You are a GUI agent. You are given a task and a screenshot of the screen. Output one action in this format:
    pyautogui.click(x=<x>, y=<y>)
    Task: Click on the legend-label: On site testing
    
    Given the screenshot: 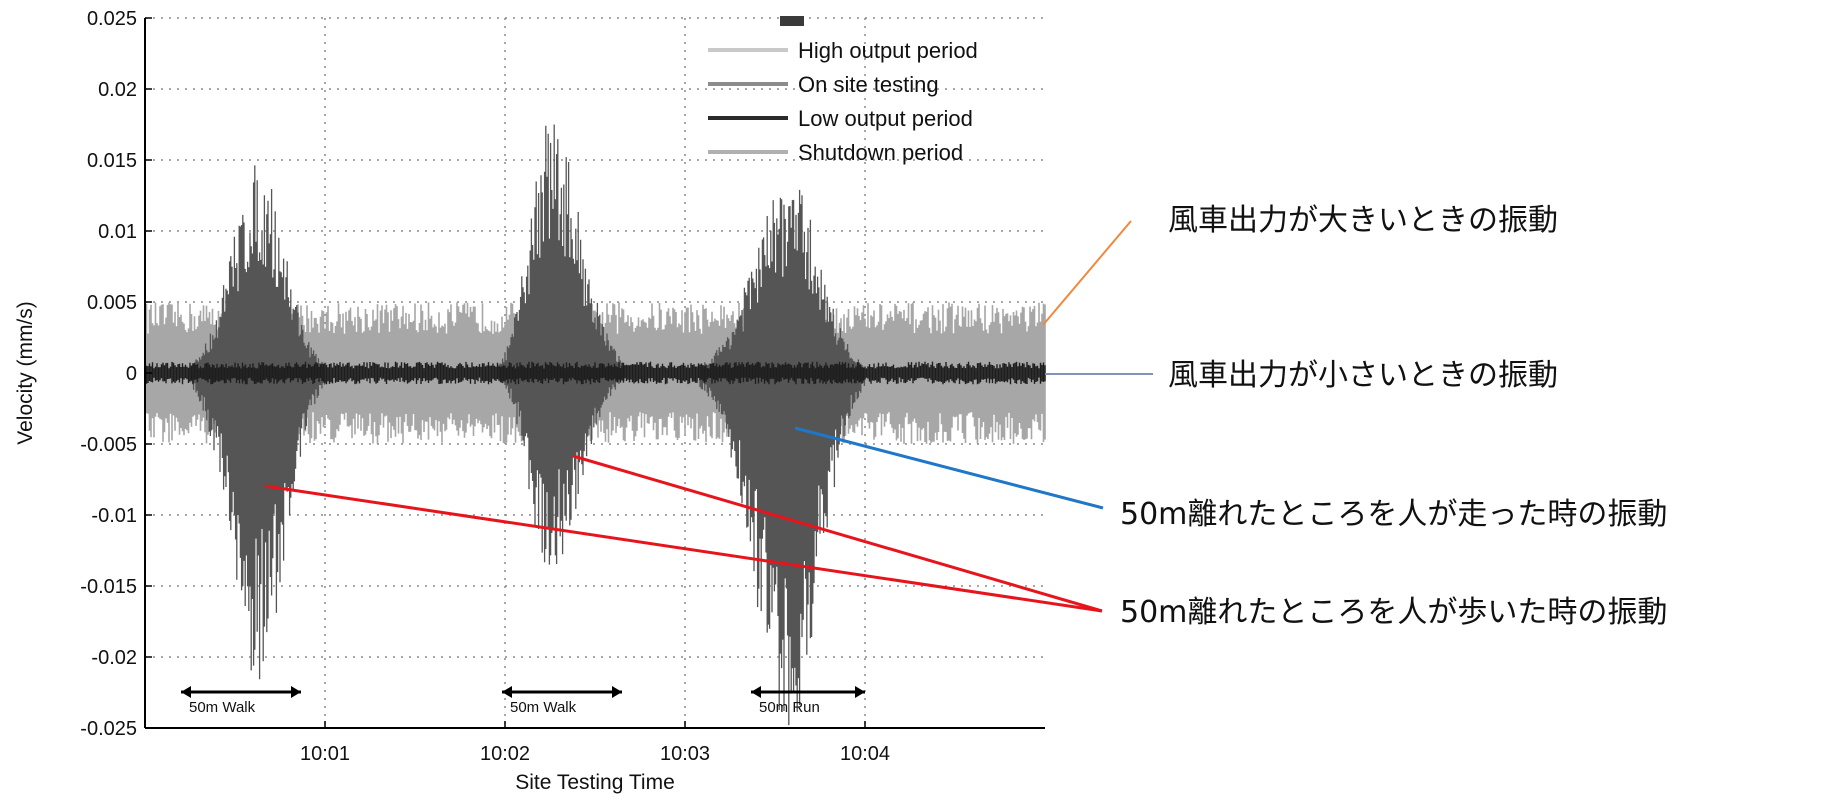 What is the action you would take?
    pyautogui.click(x=868, y=84)
    